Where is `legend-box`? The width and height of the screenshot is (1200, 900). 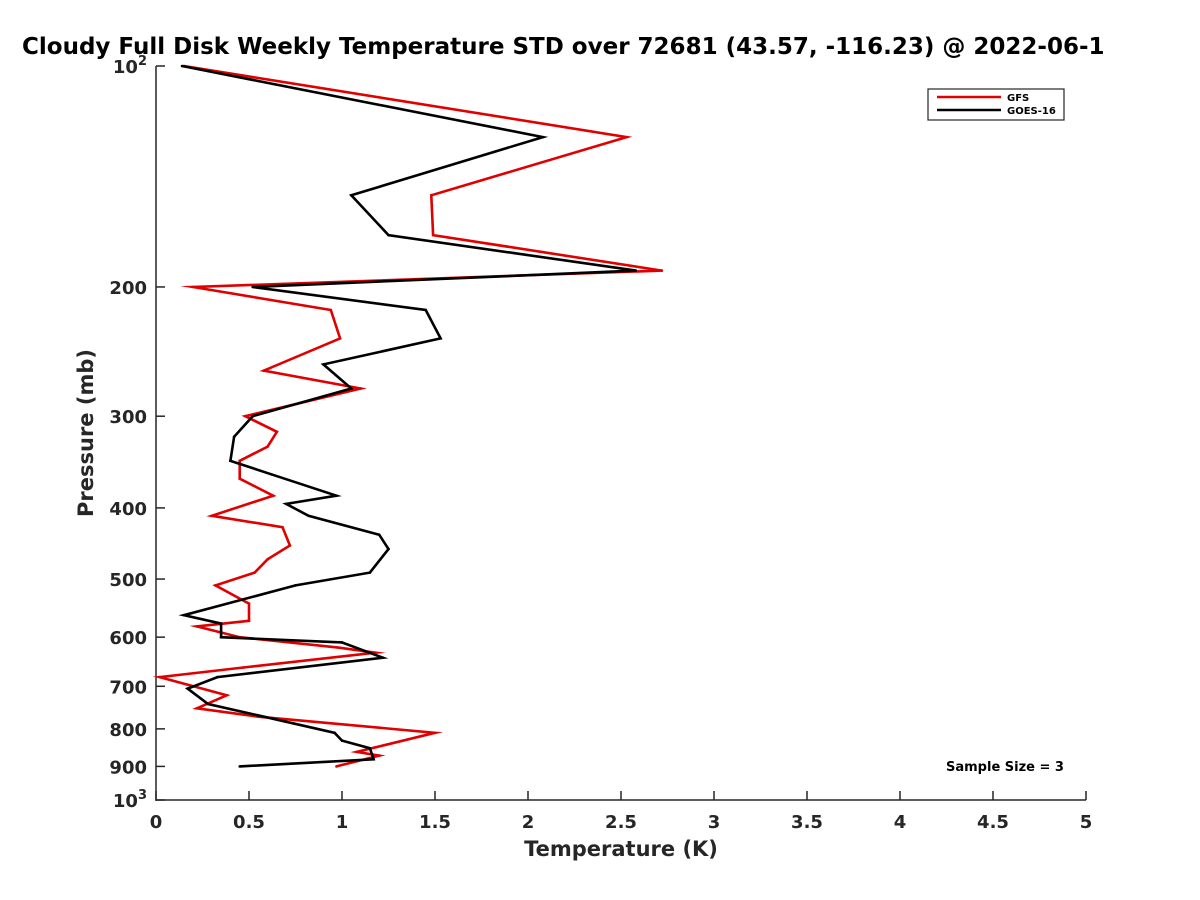
legend-box is located at coordinates (996, 104).